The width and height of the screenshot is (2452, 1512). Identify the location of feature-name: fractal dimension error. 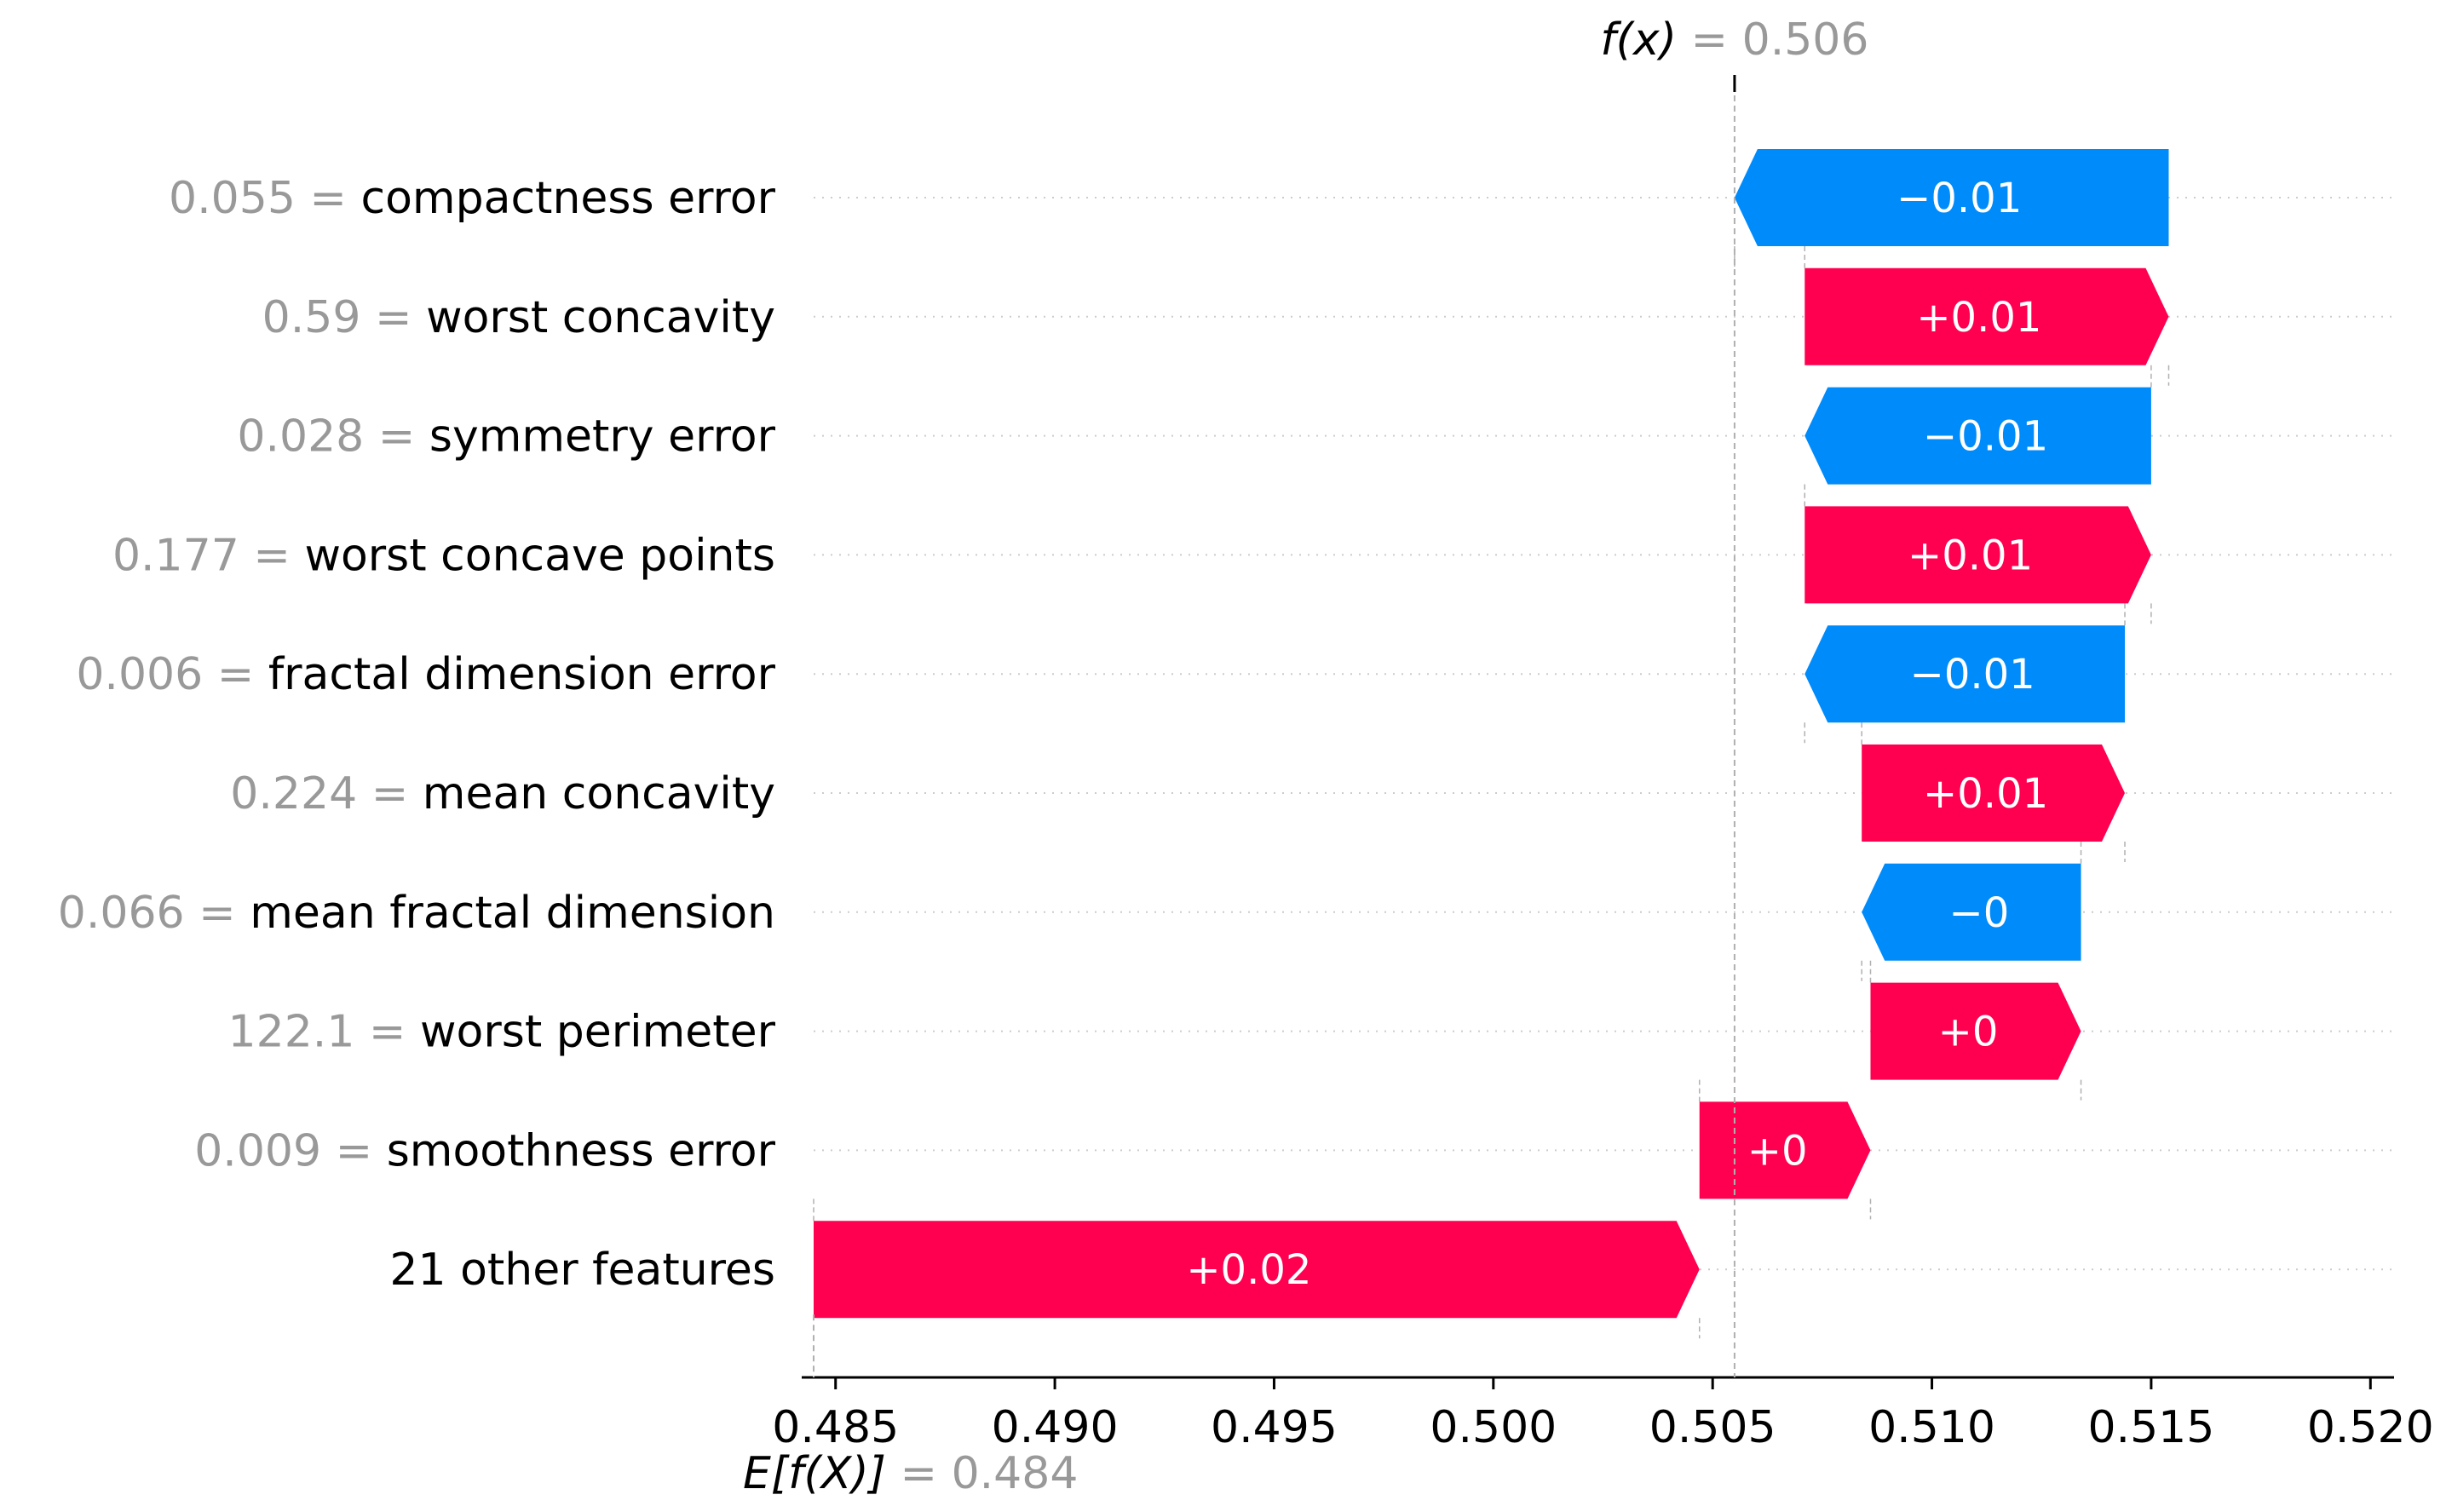
(522, 674).